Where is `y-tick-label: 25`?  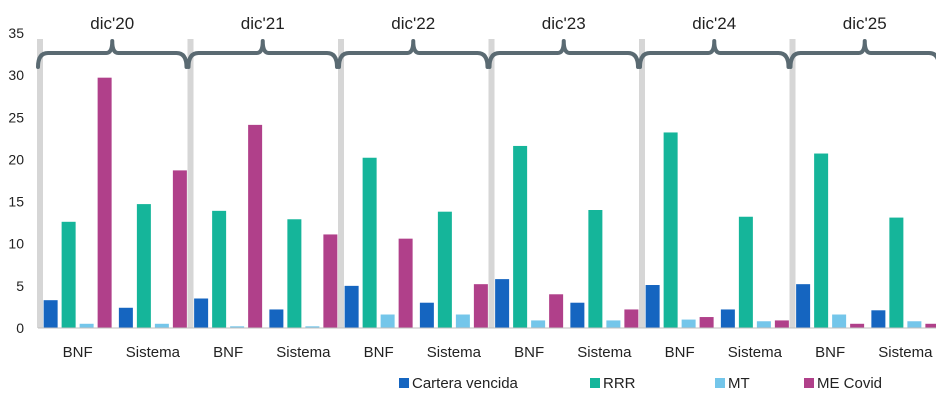 y-tick-label: 25 is located at coordinates (16, 117).